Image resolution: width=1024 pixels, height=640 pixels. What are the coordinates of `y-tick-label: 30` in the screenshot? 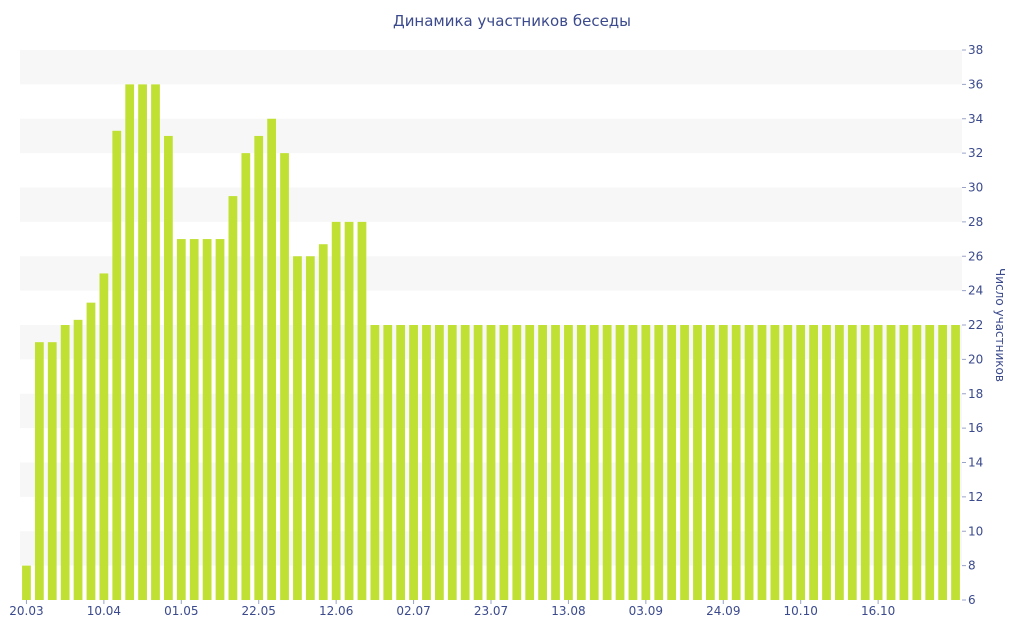 It's located at (975, 188).